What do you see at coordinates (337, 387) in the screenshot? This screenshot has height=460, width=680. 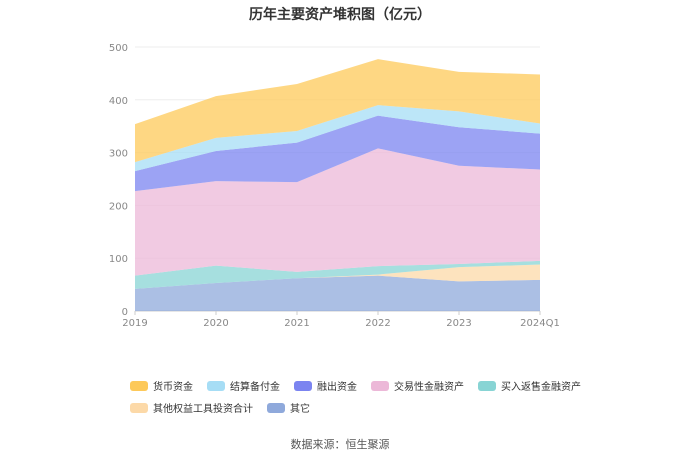 I see `legend-label: 融出资金` at bounding box center [337, 387].